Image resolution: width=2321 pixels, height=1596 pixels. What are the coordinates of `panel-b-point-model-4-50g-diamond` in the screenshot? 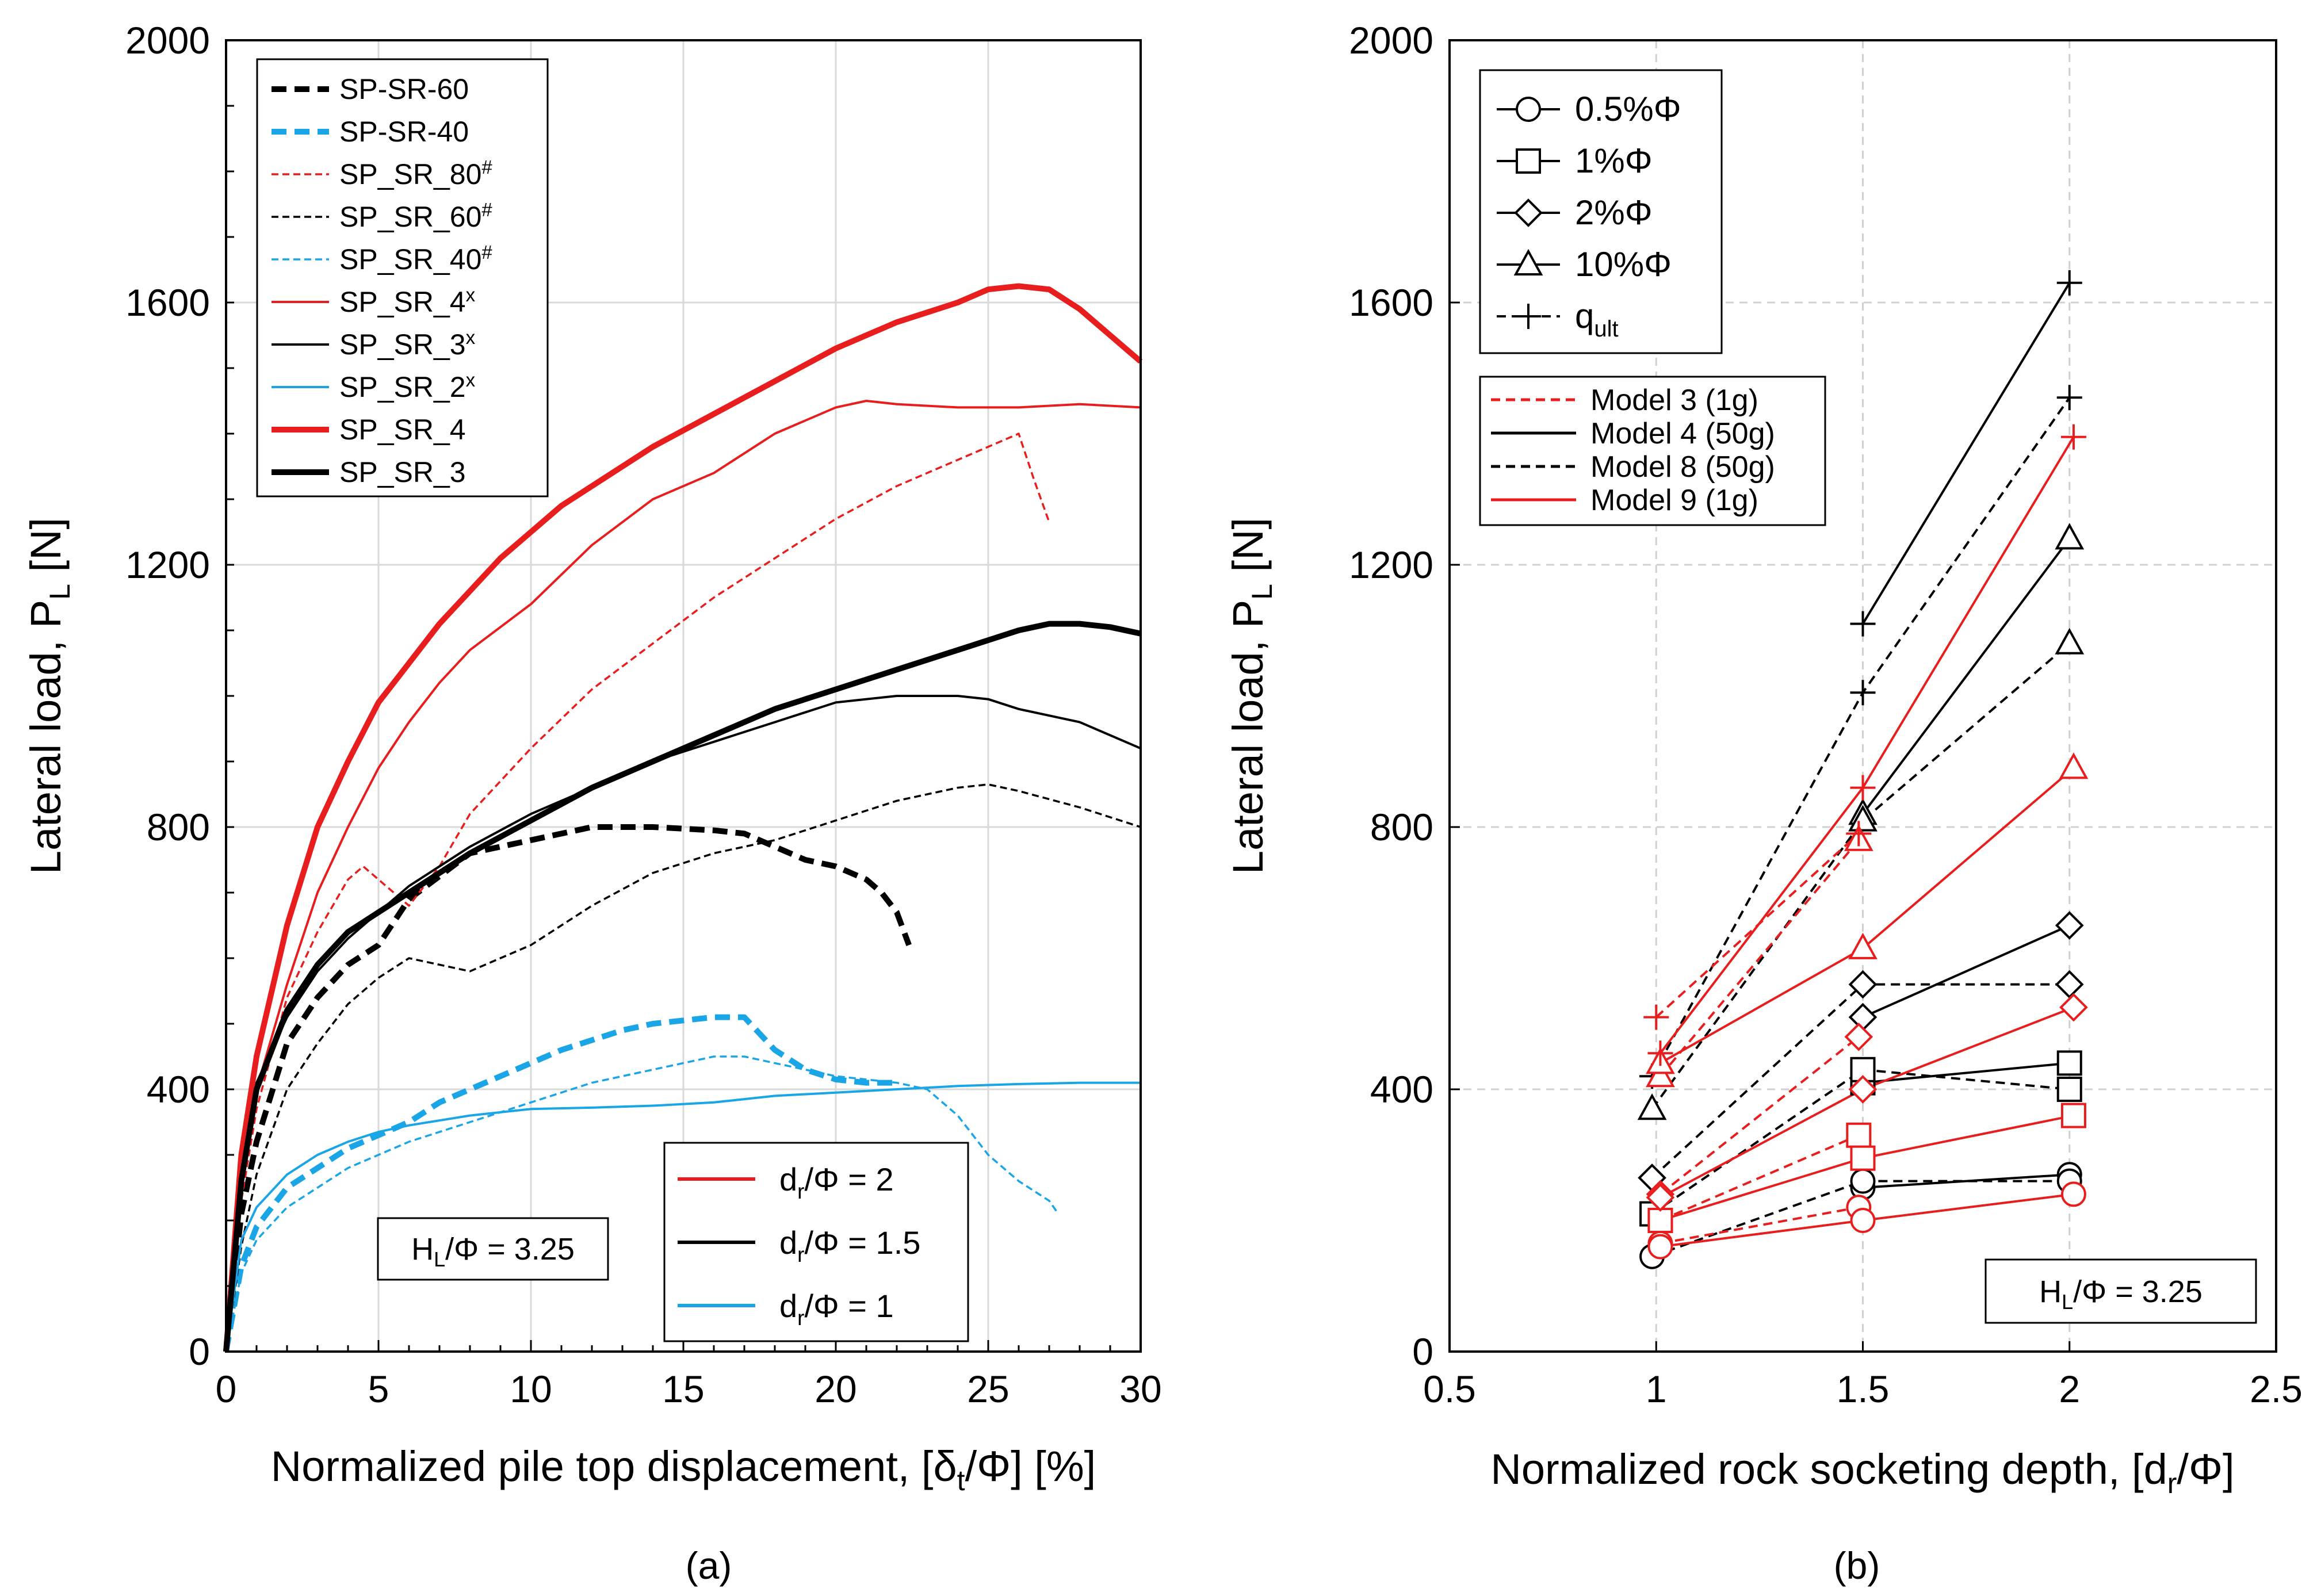 It's located at (1863, 1017).